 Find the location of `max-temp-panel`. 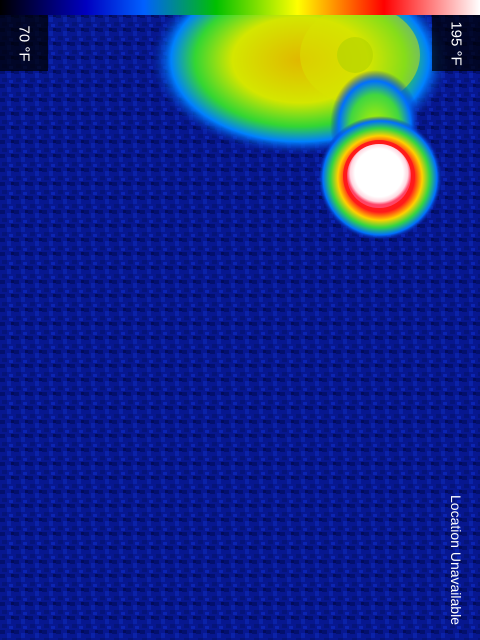

max-temp-panel is located at coordinates (456, 43).